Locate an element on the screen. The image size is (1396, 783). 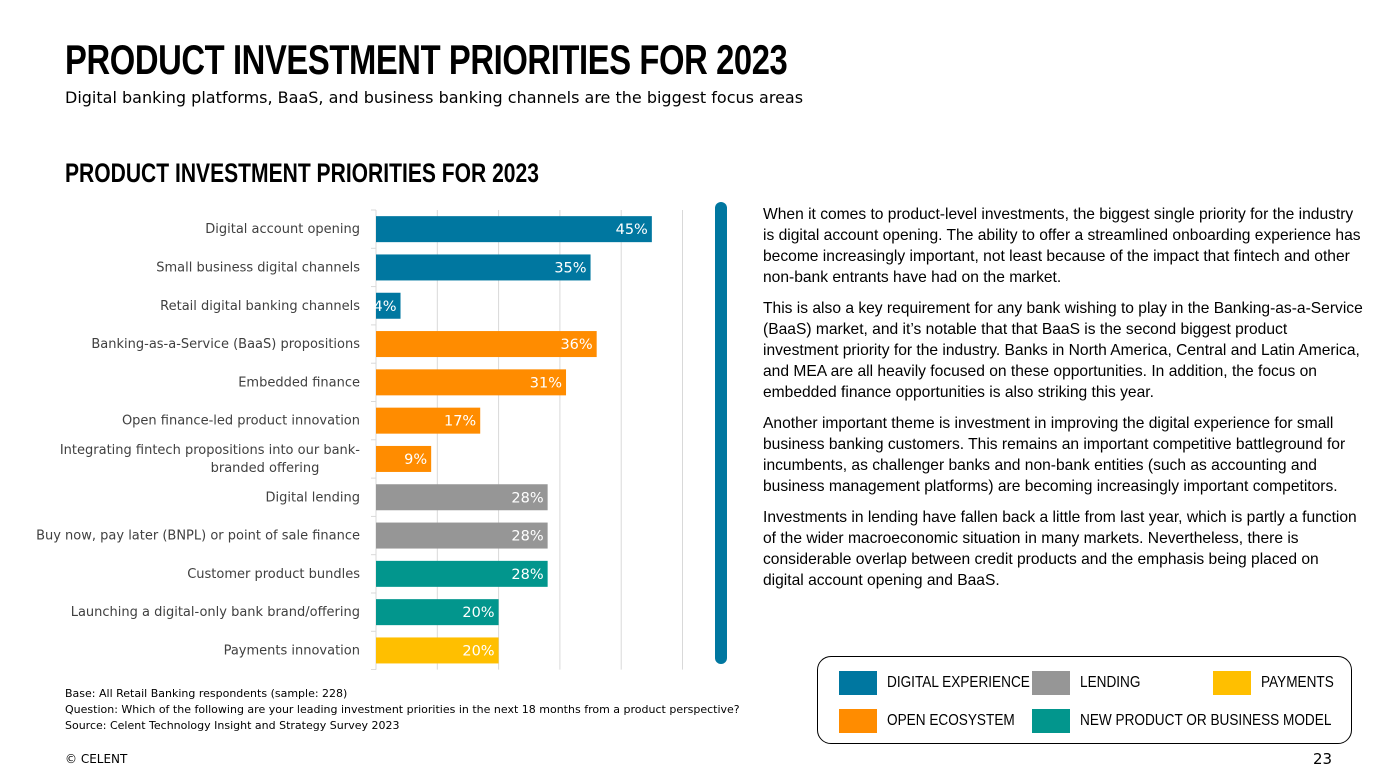
legend-item: PAYMENTS is located at coordinates (1280, 683).